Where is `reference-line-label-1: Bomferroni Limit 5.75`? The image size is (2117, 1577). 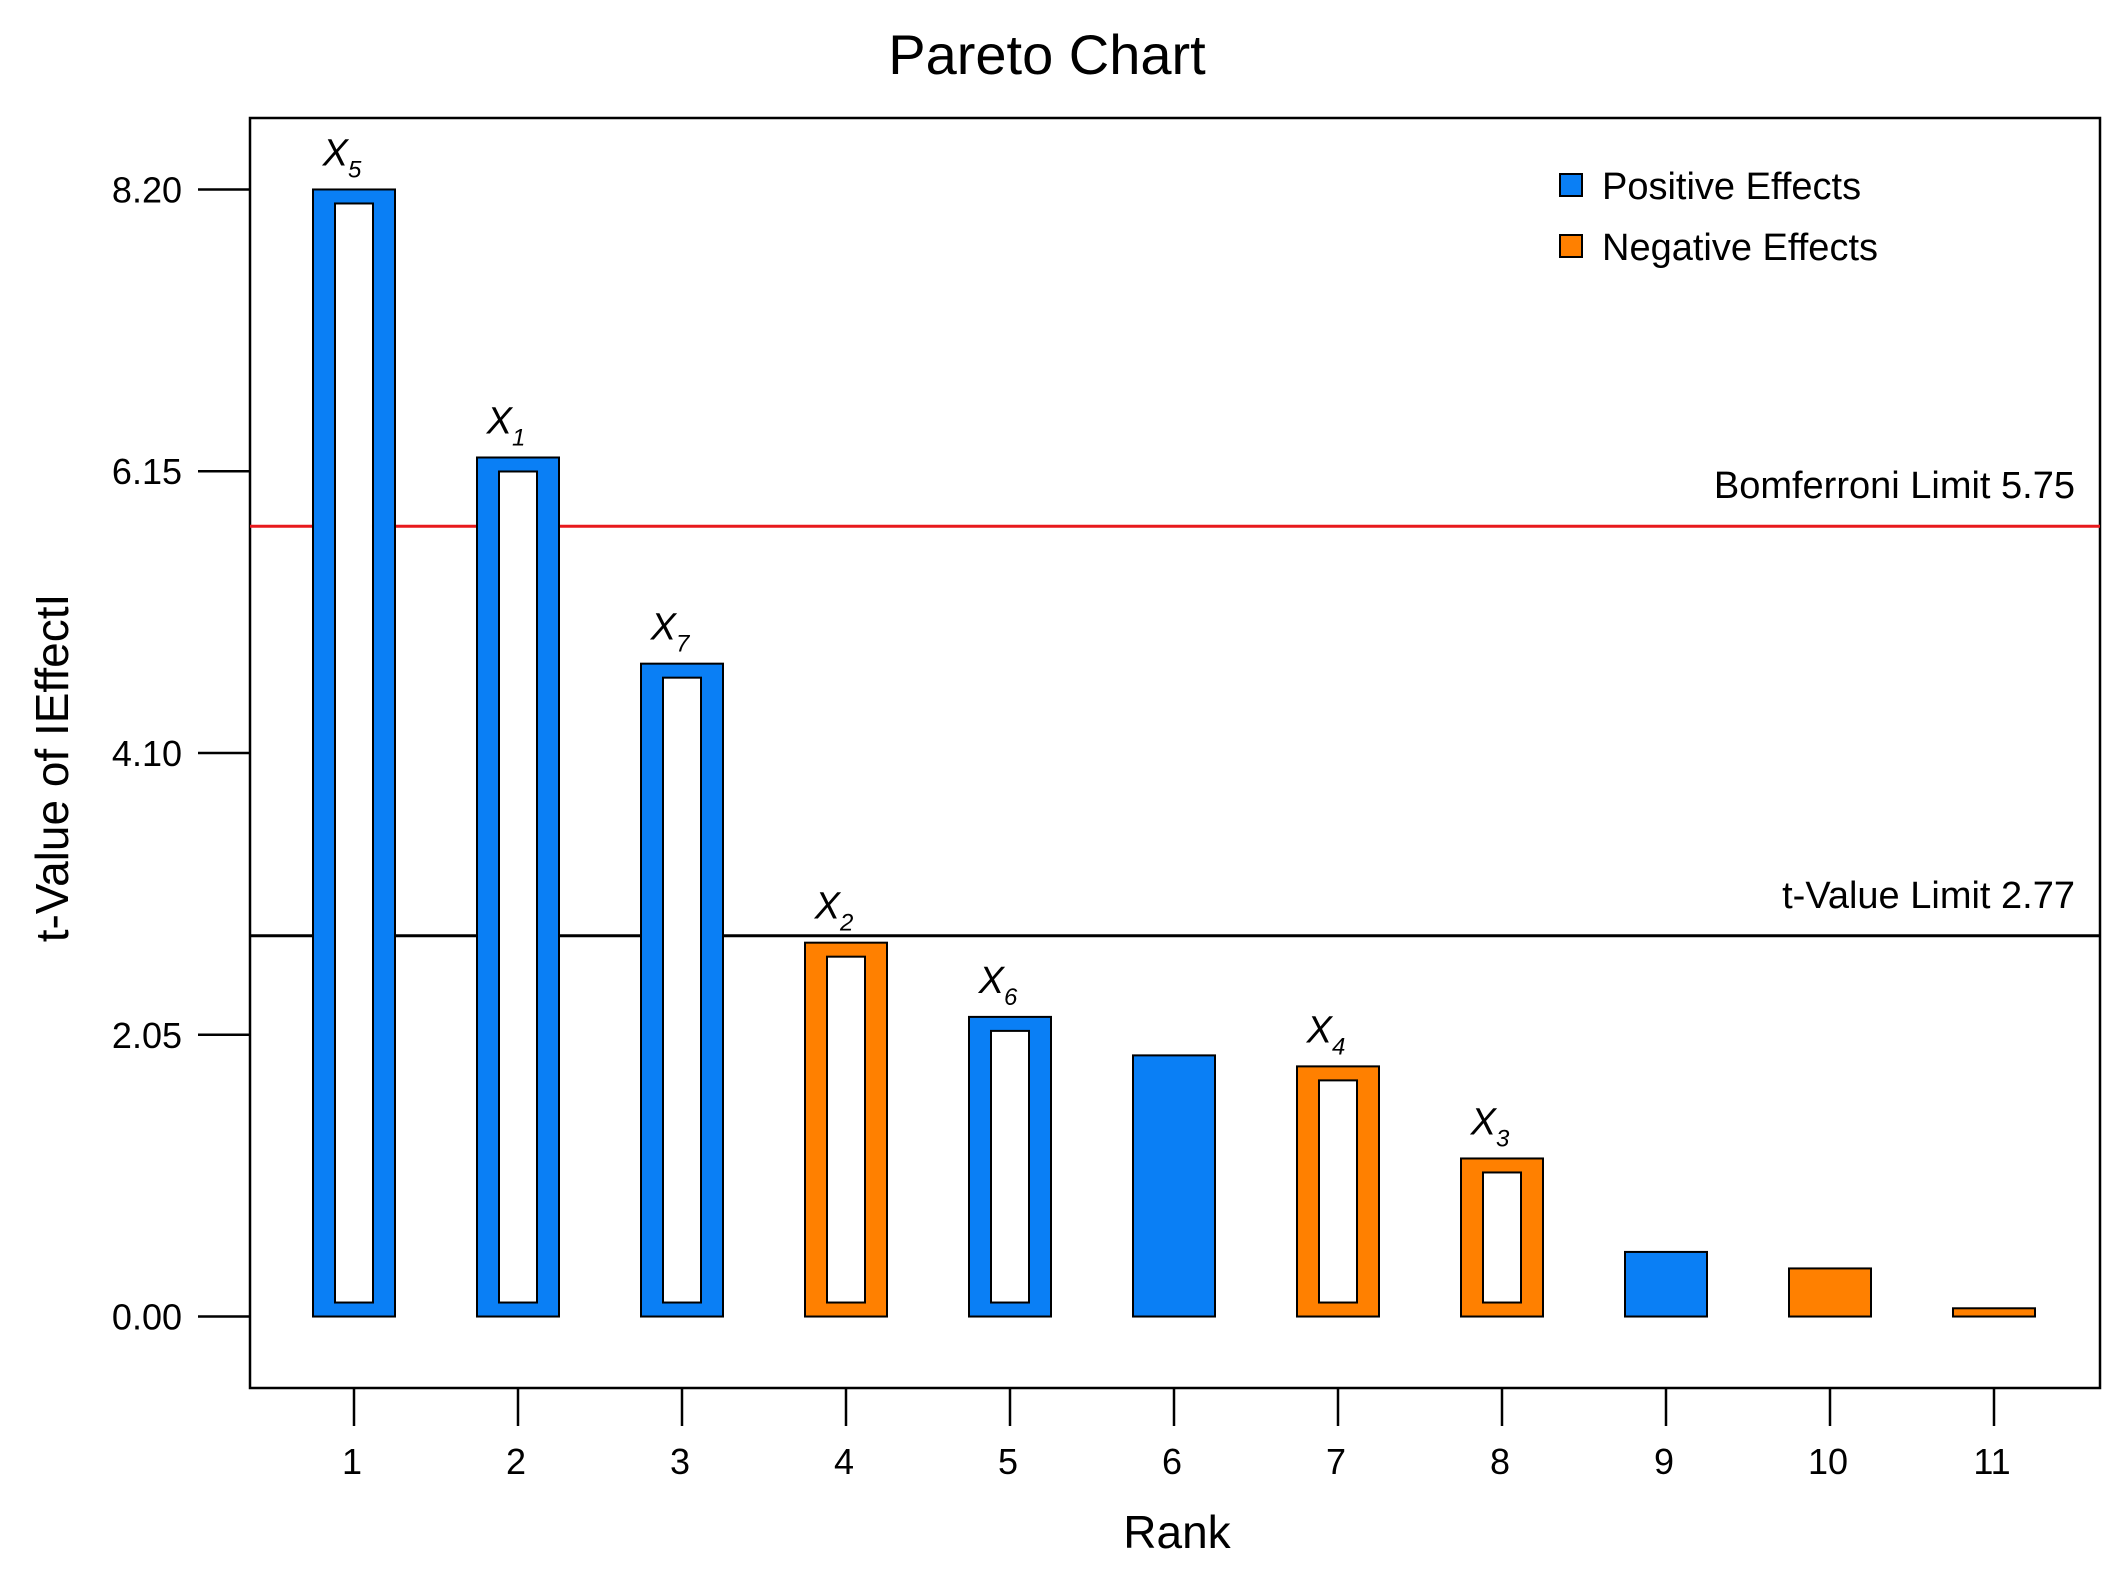
reference-line-label-1: Bomferroni Limit 5.75 is located at coordinates (1894, 486).